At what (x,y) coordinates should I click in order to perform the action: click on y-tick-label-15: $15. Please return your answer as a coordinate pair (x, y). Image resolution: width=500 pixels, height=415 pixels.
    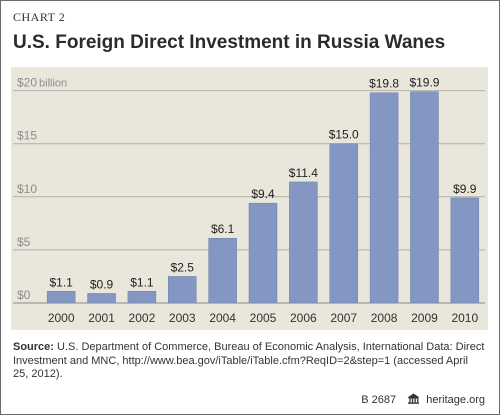
    Looking at the image, I should click on (27, 136).